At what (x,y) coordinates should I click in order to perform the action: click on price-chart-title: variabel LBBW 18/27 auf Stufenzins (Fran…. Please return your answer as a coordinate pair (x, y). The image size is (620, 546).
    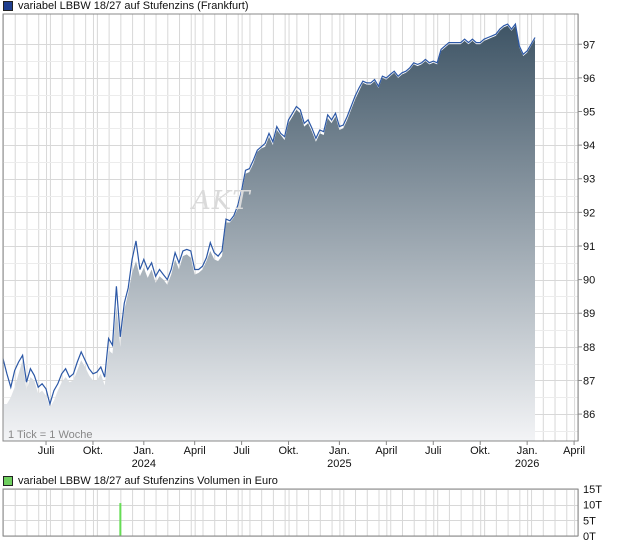
    Looking at the image, I should click on (133, 6).